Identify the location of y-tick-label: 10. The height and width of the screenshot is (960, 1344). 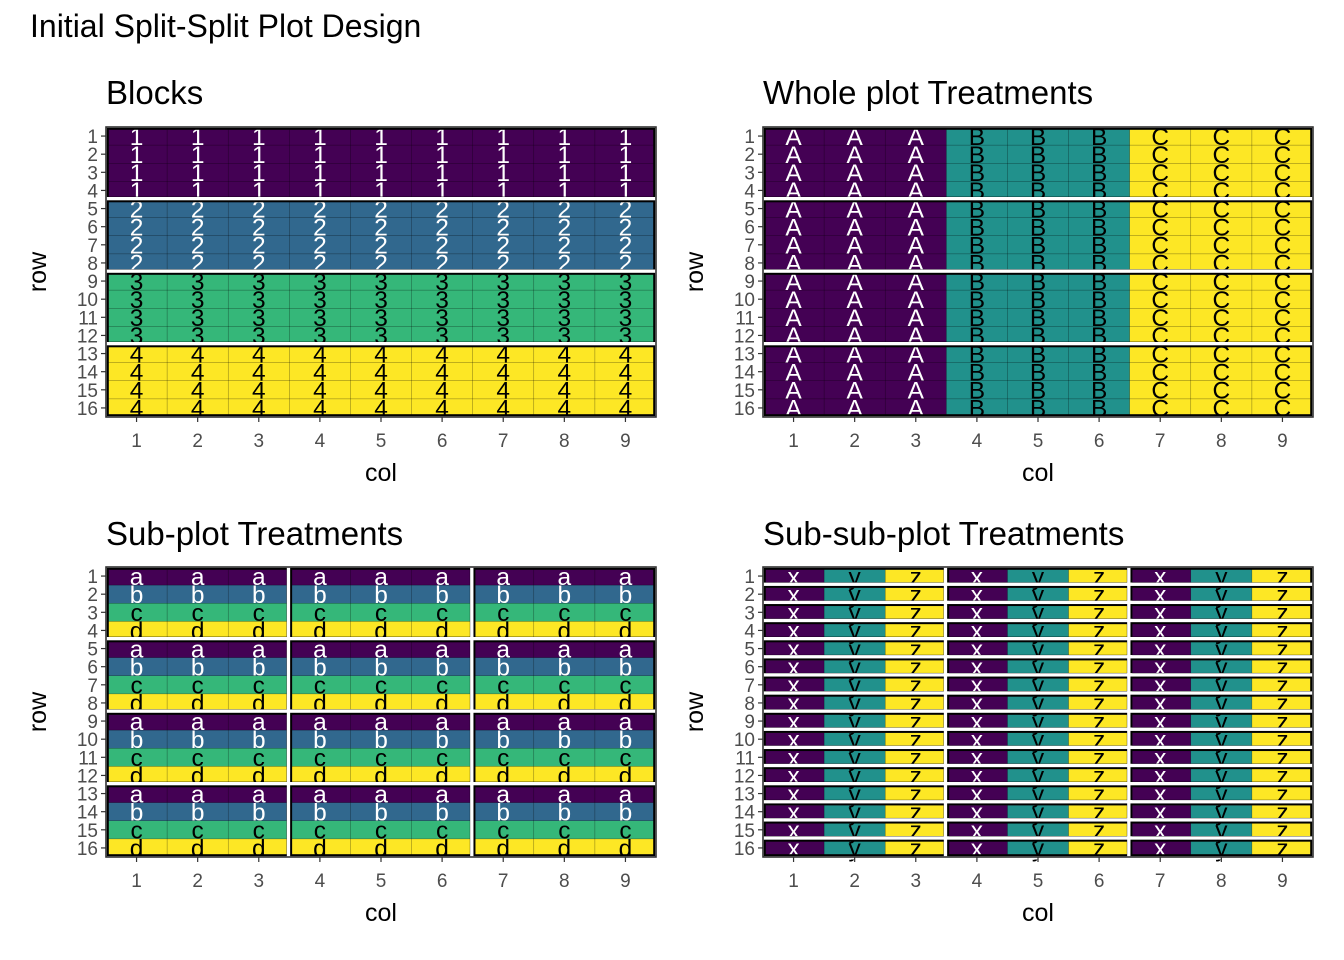
(744, 740).